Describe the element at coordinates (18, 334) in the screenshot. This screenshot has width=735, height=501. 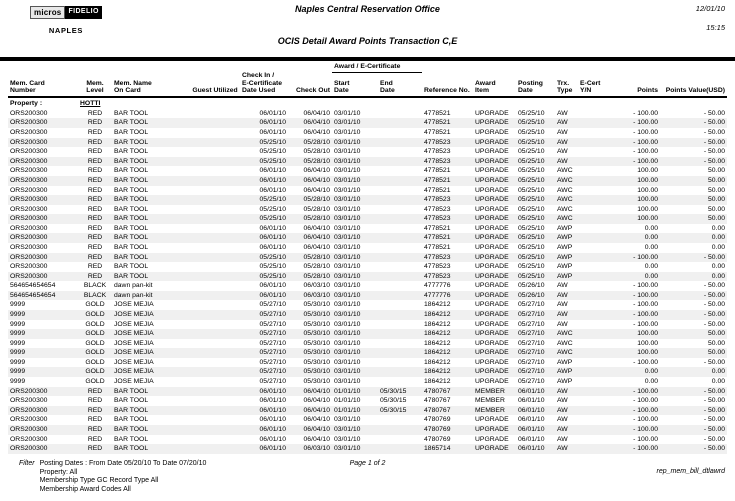
I see `cell-card: 9999` at that location.